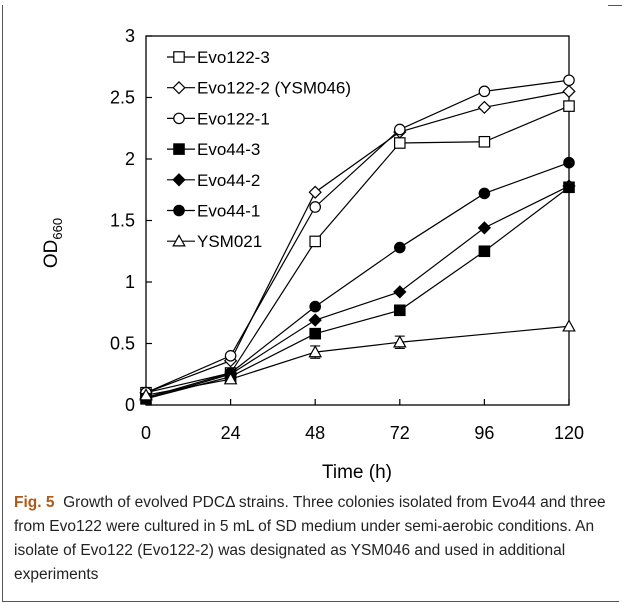 This screenshot has height=603, width=622. I want to click on legend-label: Evo122-1, so click(233, 118).